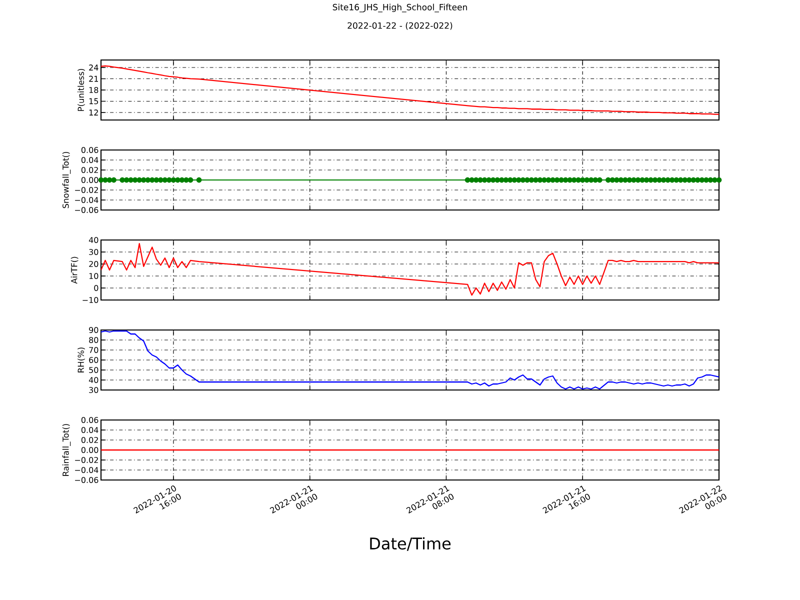  What do you see at coordinates (400, 26) in the screenshot?
I see `chart-subtitle: 2022-01-22 - (2022-022)` at bounding box center [400, 26].